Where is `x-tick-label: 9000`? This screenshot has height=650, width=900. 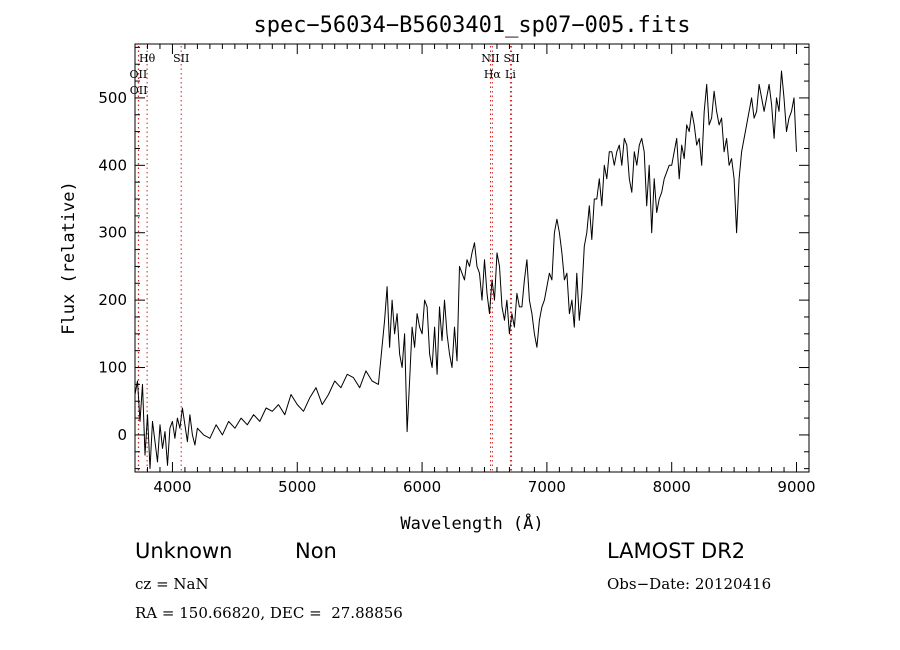 x-tick-label: 9000 is located at coordinates (796, 487).